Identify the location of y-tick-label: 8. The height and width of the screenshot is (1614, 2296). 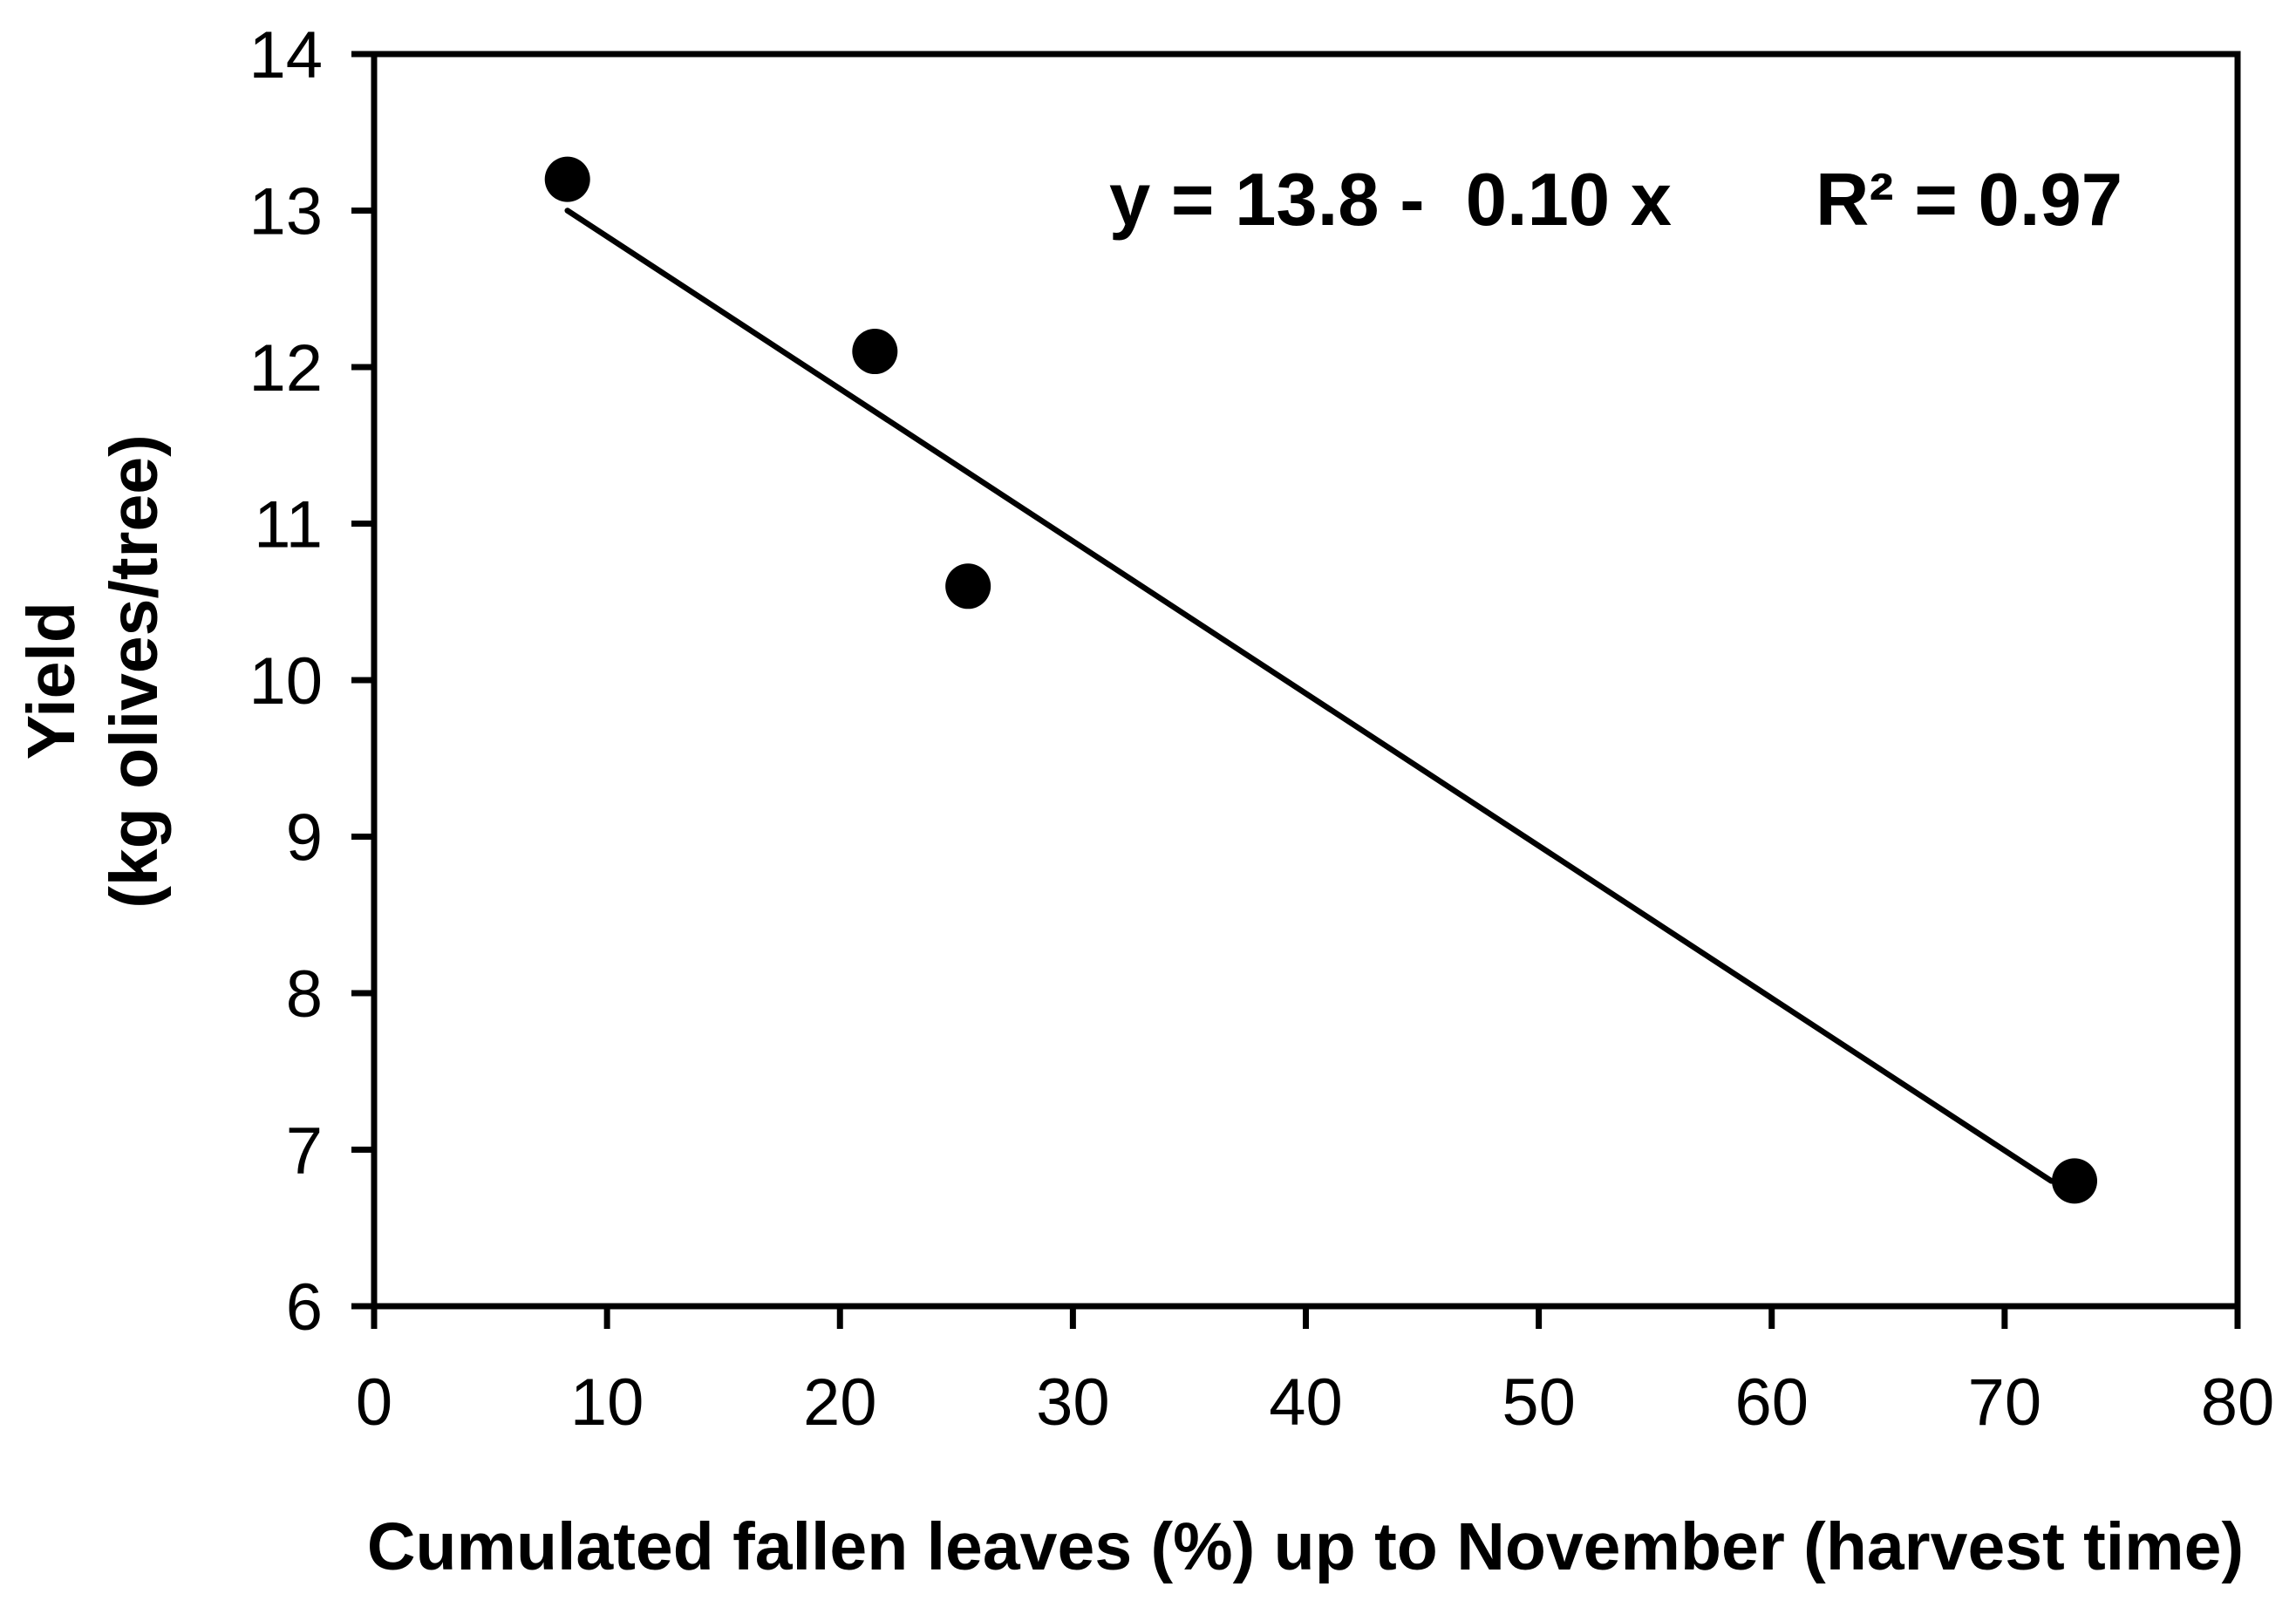
(304, 995).